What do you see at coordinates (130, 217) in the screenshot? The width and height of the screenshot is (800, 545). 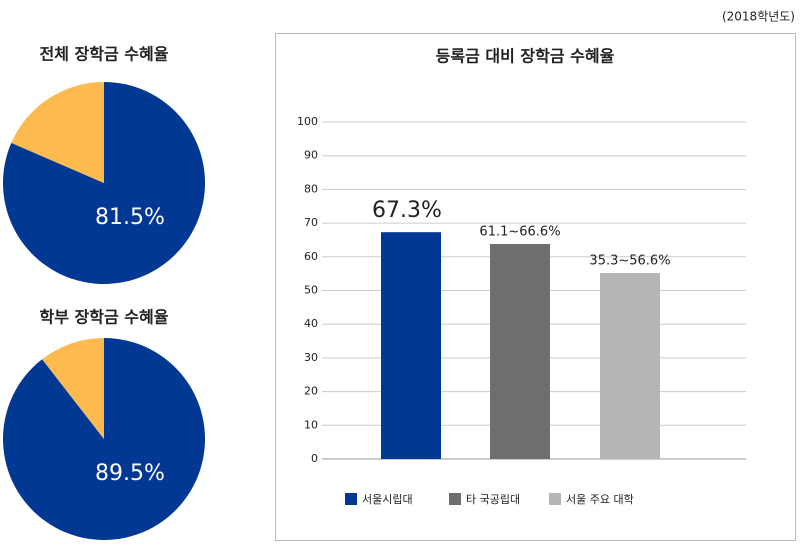 I see `pie-value-label: 81.5%` at bounding box center [130, 217].